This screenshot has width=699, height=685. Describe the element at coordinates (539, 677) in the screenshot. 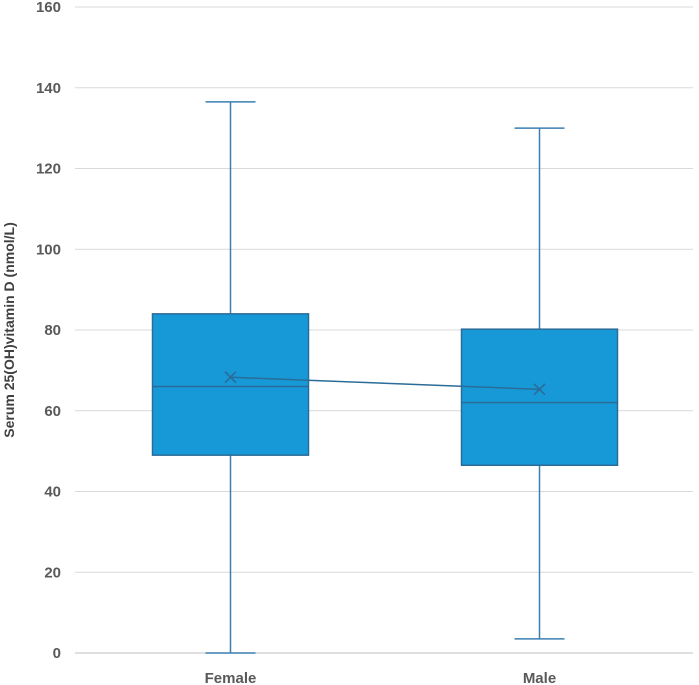

I see `x-tick-label-male: Male` at that location.